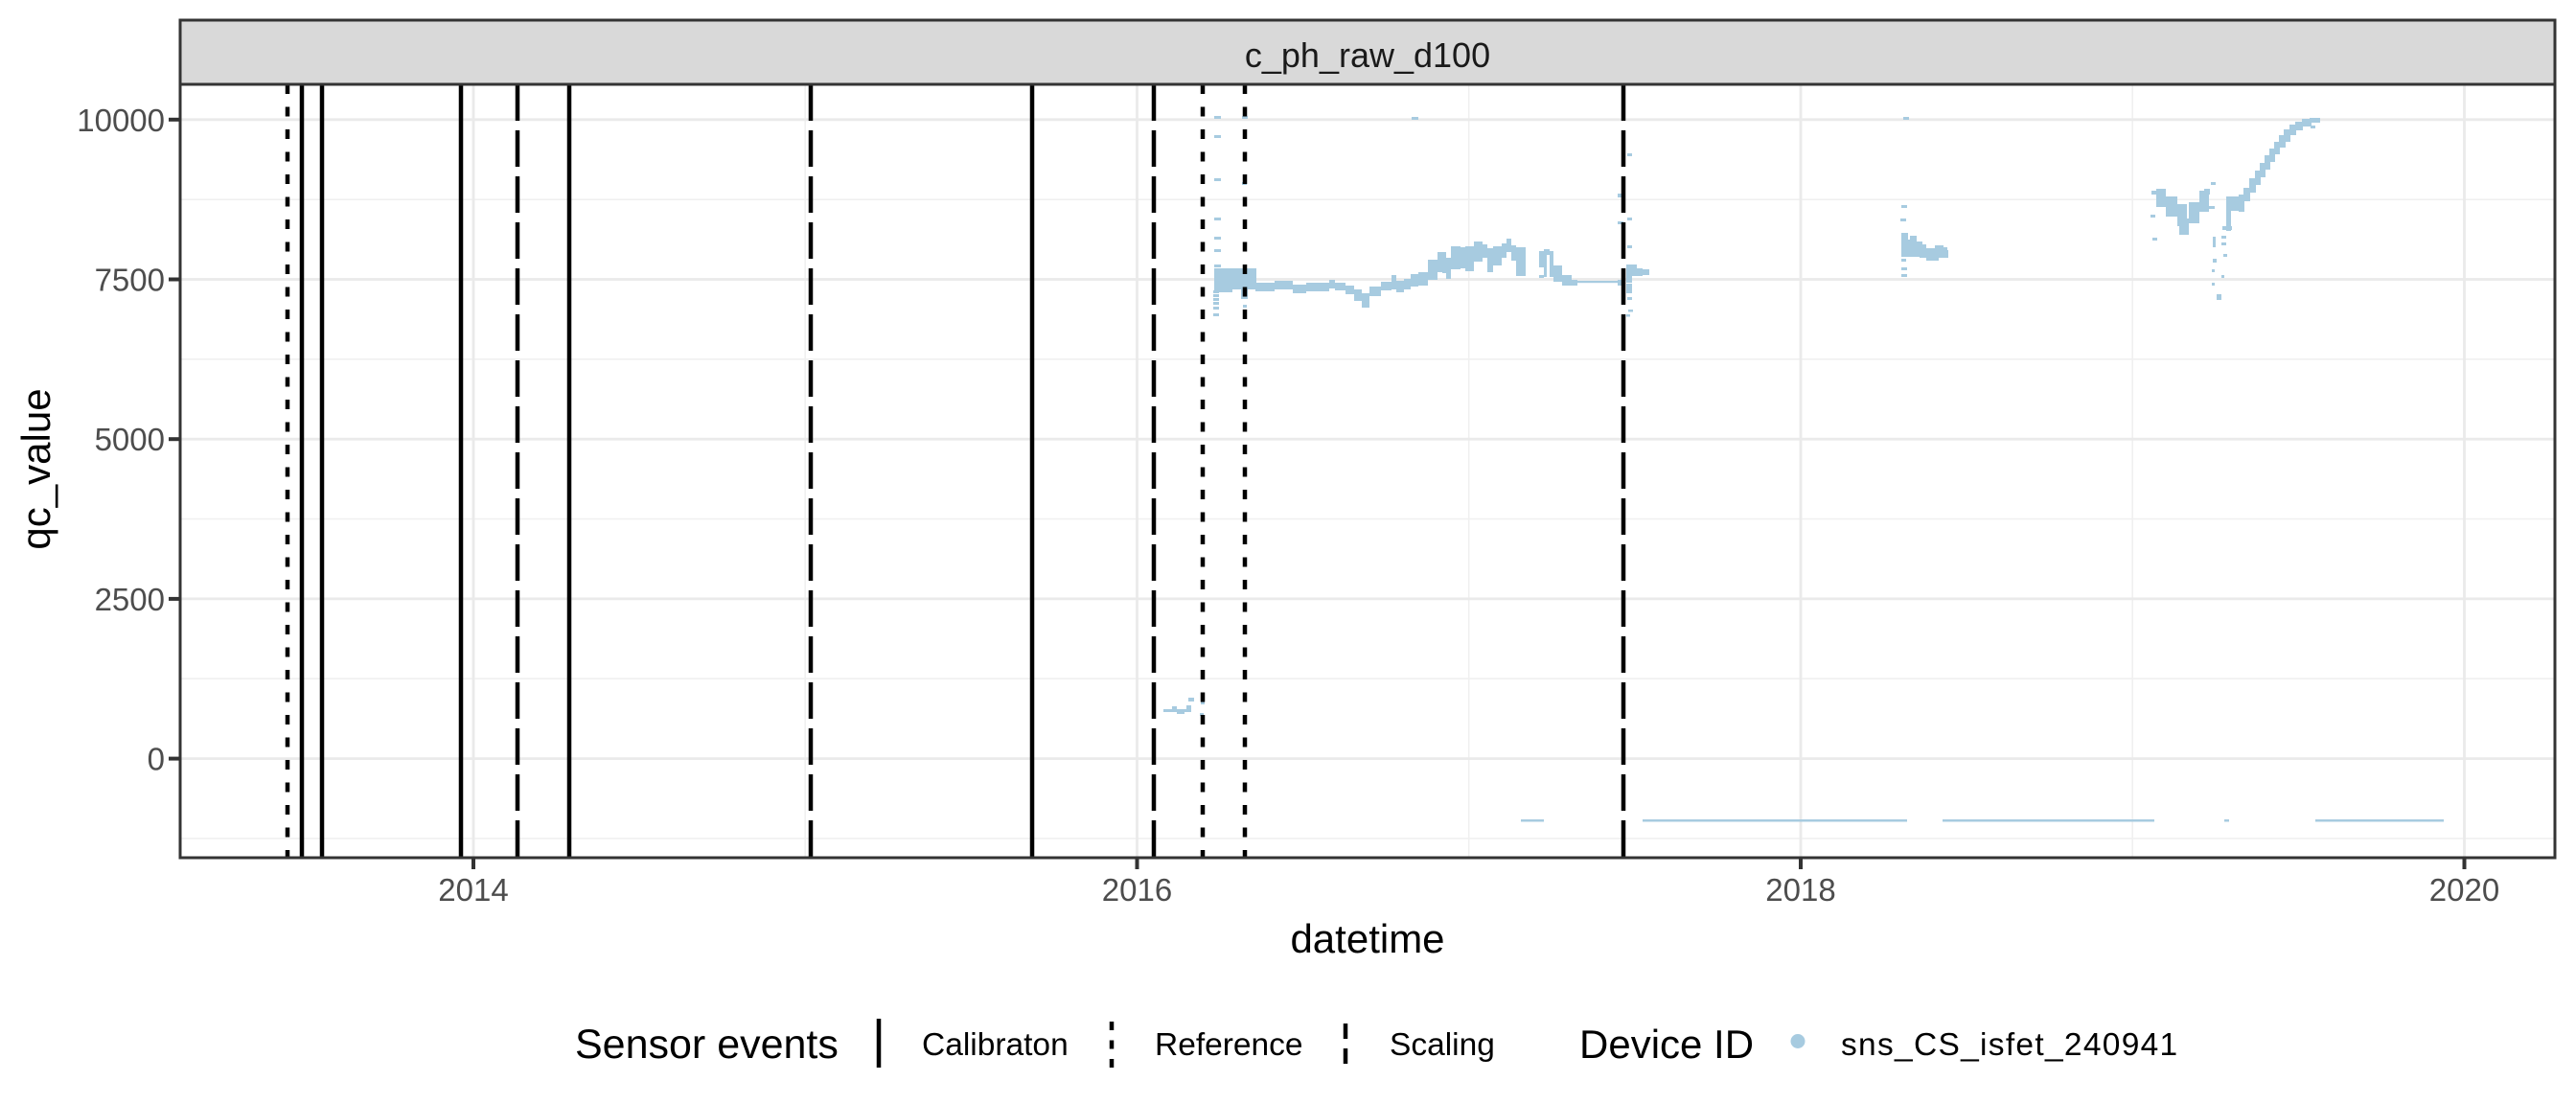 The image size is (2576, 1104). I want to click on svg-text: 2014, so click(473, 890).